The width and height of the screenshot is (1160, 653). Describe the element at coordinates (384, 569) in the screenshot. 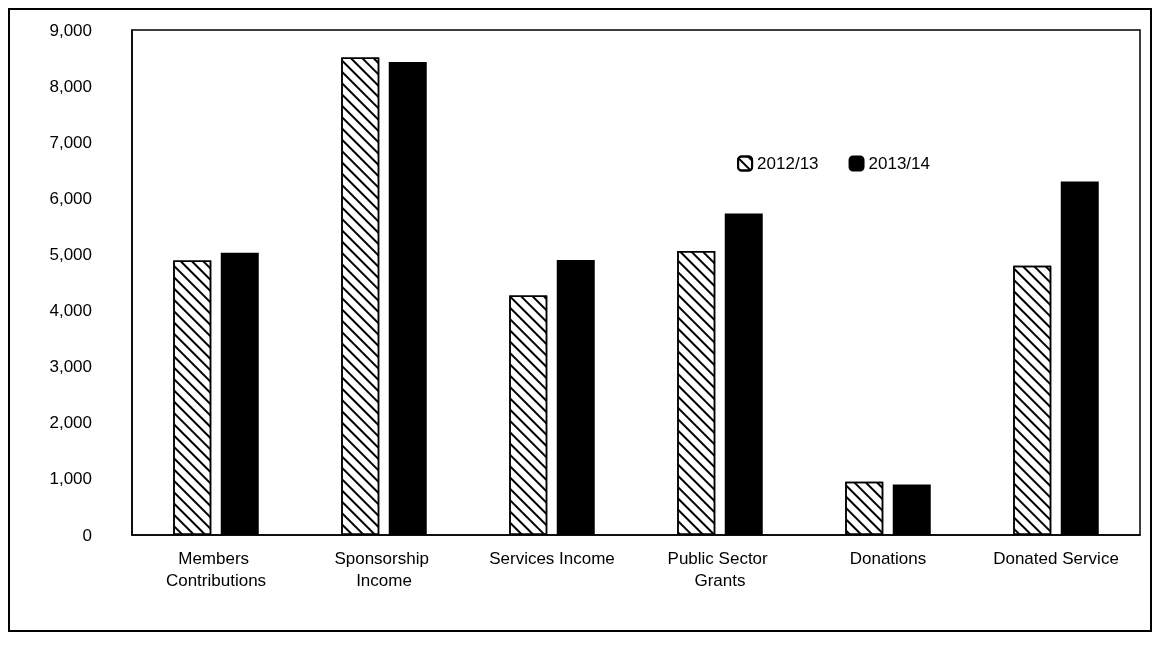

I see `x-tick-label: Sponsorship Income` at that location.